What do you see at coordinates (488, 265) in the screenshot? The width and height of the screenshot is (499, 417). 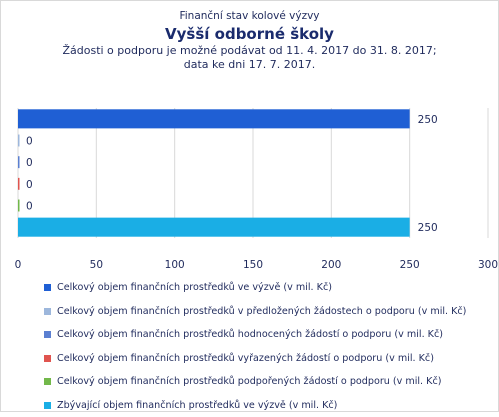 I see `x-tick-label: 300` at bounding box center [488, 265].